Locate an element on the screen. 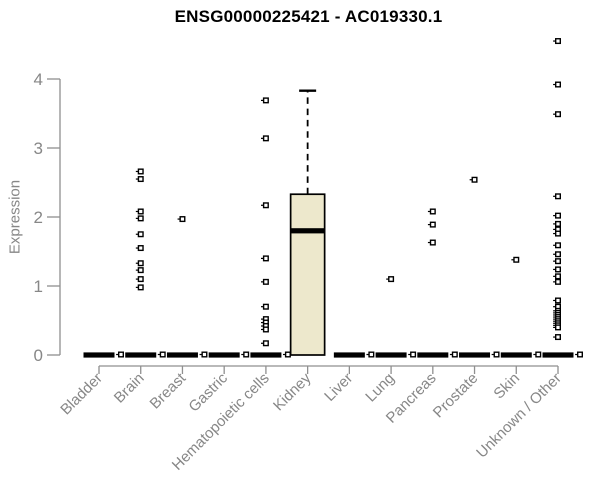 The image size is (600, 500). x-axis-label: Bladder is located at coordinates (81, 394).